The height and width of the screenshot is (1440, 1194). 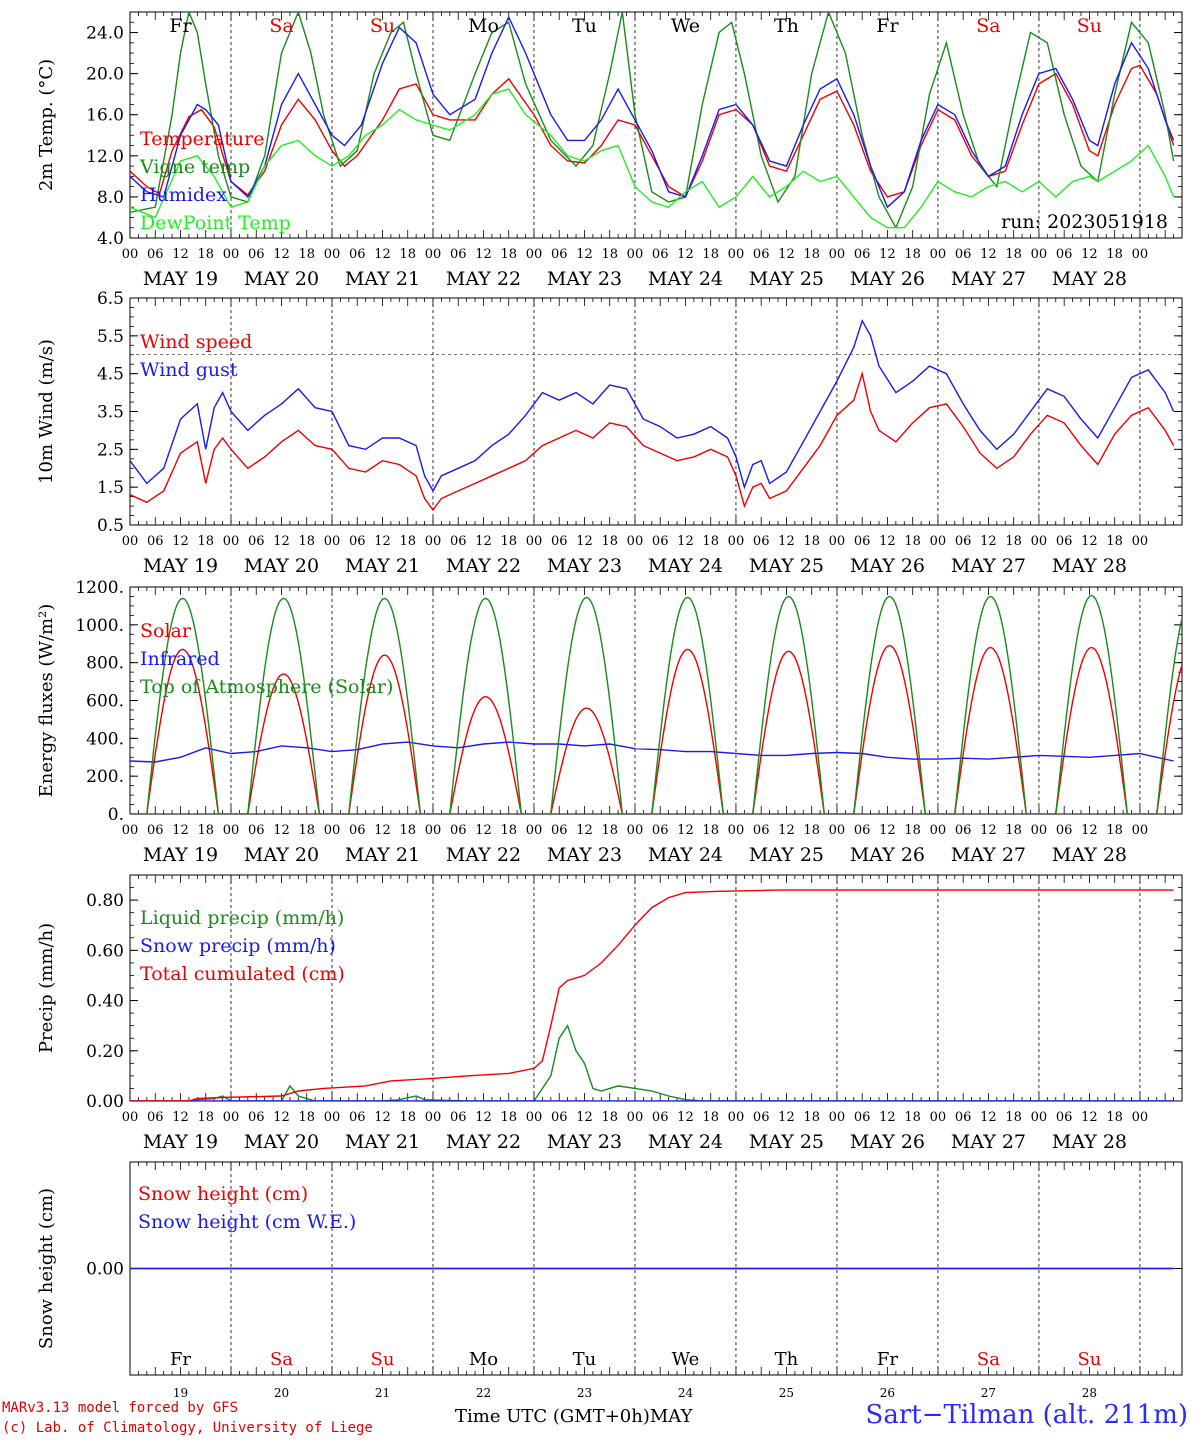 I want to click on series-line-dewpoint-temp, so click(x=652, y=158).